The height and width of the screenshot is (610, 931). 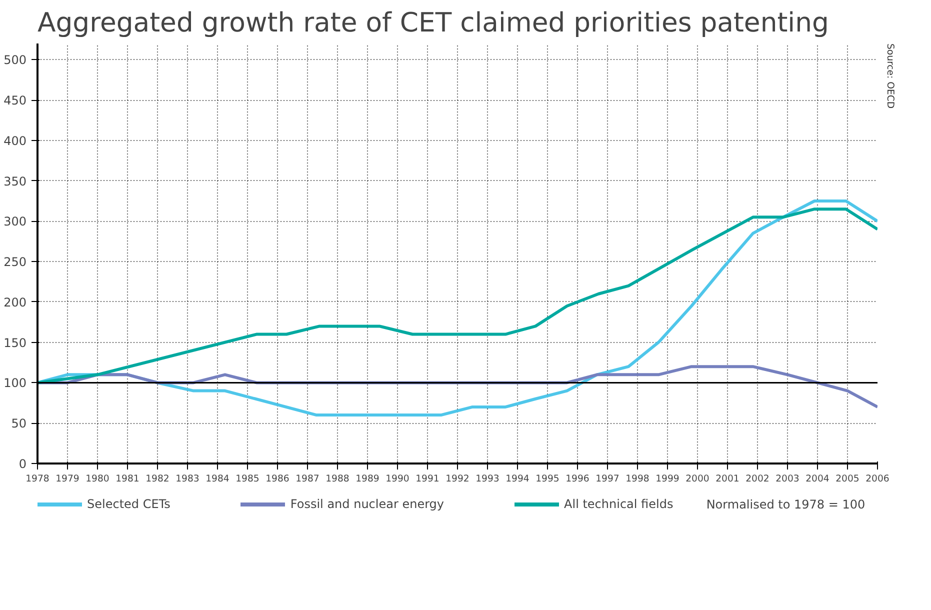 What do you see at coordinates (878, 479) in the screenshot?
I see `x-tick-label: 2006` at bounding box center [878, 479].